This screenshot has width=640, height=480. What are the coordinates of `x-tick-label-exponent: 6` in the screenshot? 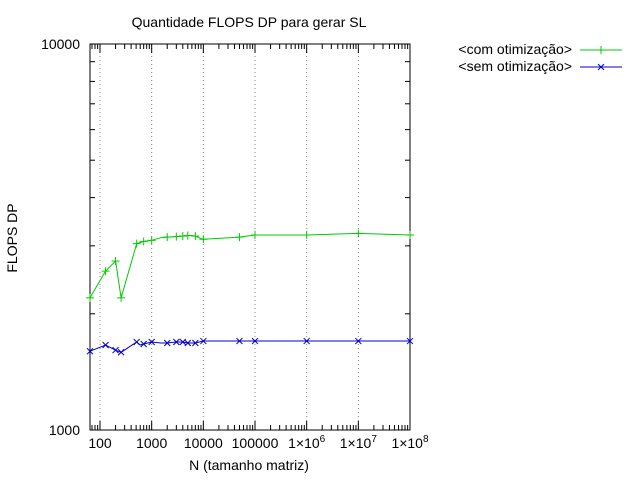 It's located at (323, 439).